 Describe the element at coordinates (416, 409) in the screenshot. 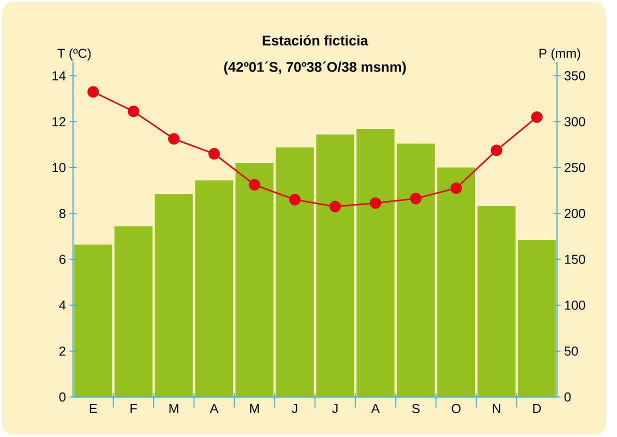

I see `x-tick-label: S` at that location.